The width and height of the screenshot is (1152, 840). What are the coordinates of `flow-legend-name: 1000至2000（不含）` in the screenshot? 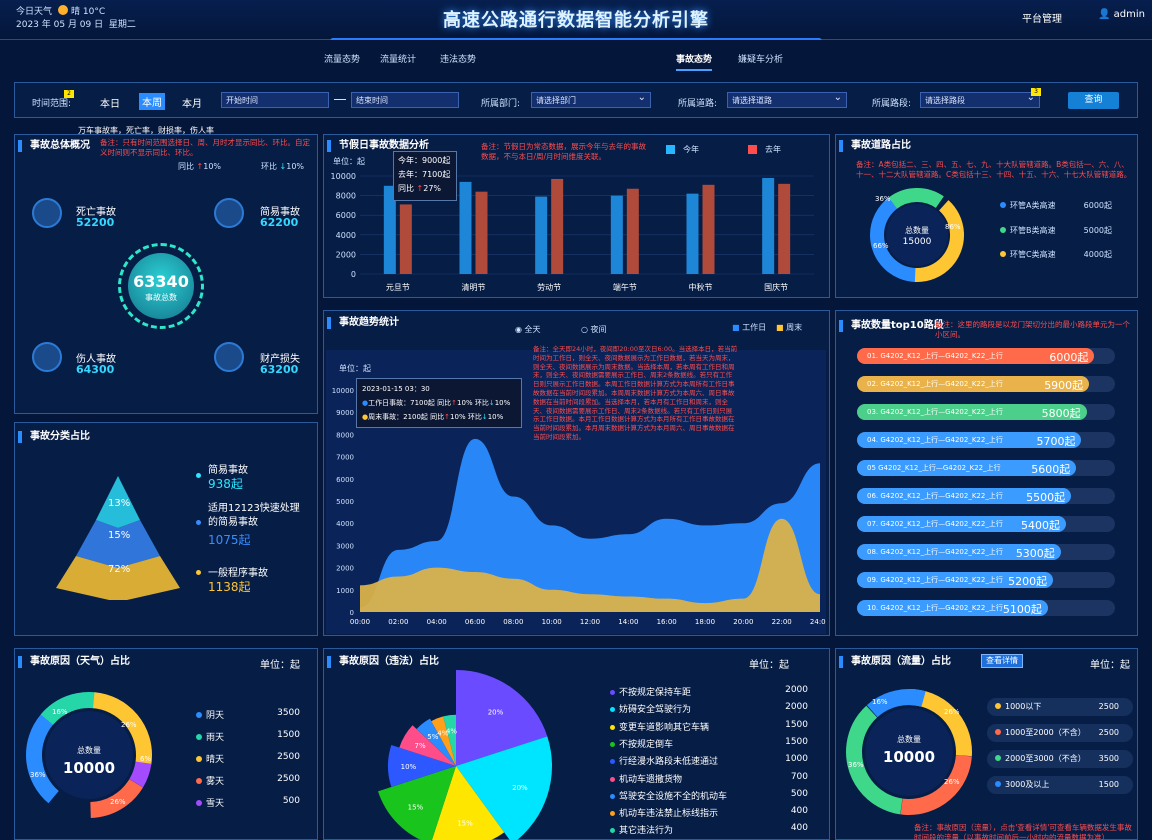 It's located at (1045, 732).